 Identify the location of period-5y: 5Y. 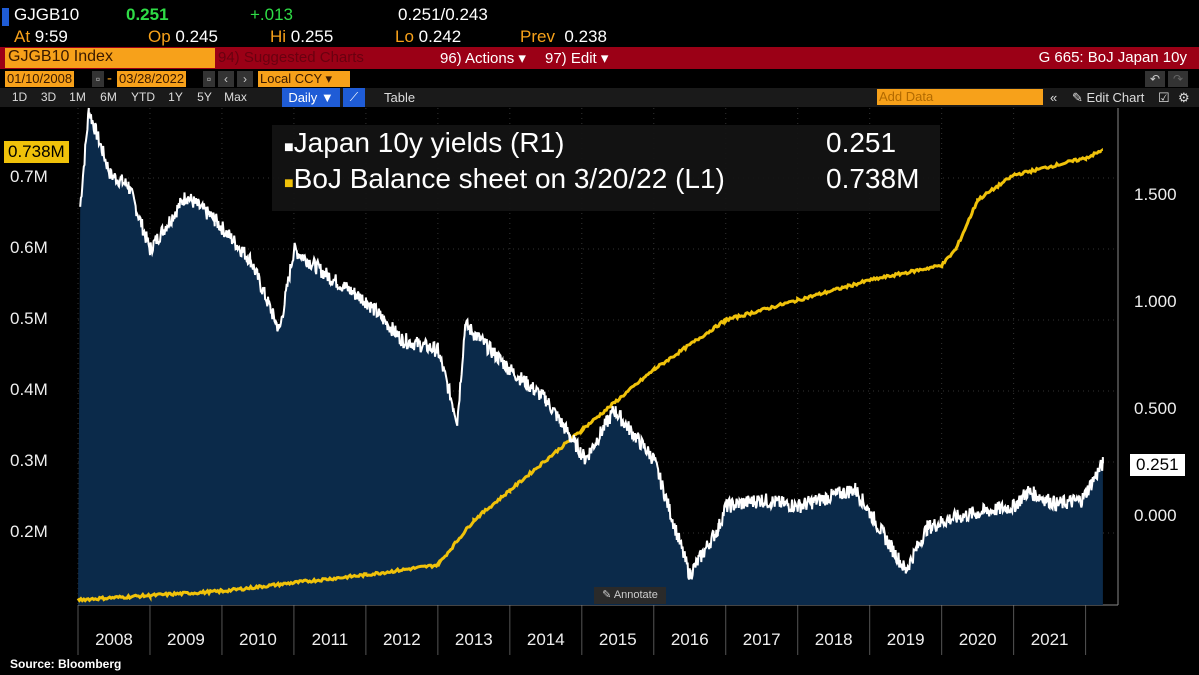
(204, 97).